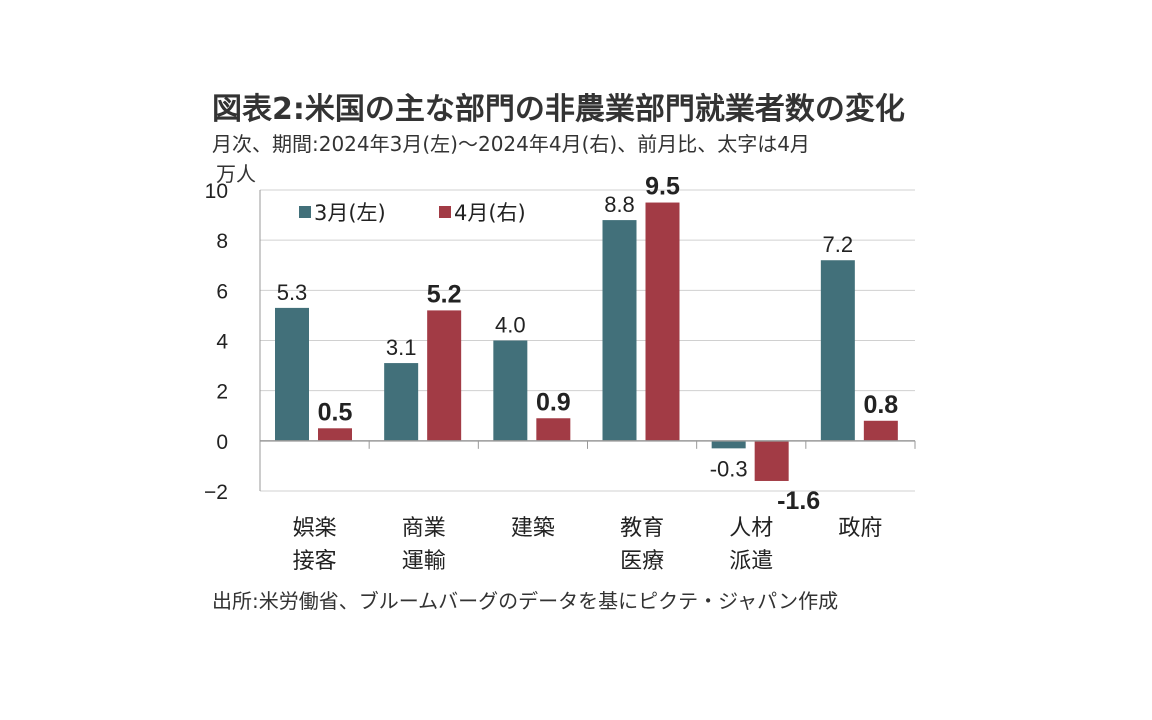 This screenshot has width=1152, height=720. Describe the element at coordinates (553, 402) in the screenshot. I see `data-label: 0.9` at that location.